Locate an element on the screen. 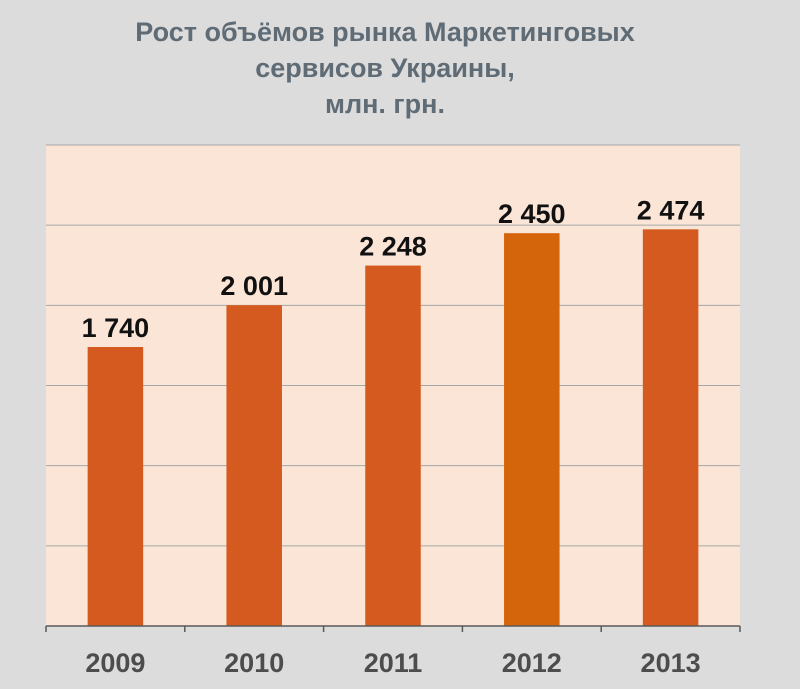  data-label: 2 450 is located at coordinates (532, 214).